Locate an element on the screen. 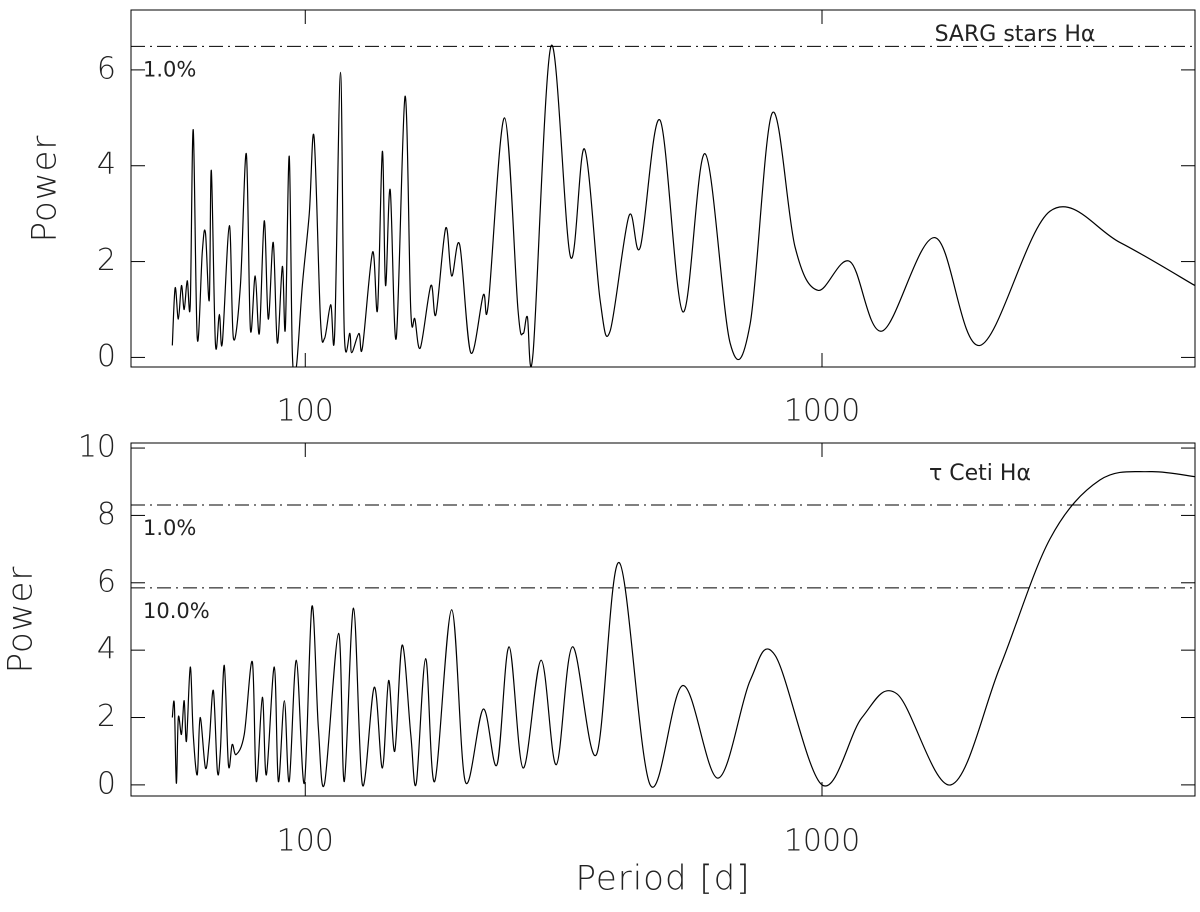 This screenshot has width=1200, height=912. annotation: τ Ceti Hα is located at coordinates (980, 473).